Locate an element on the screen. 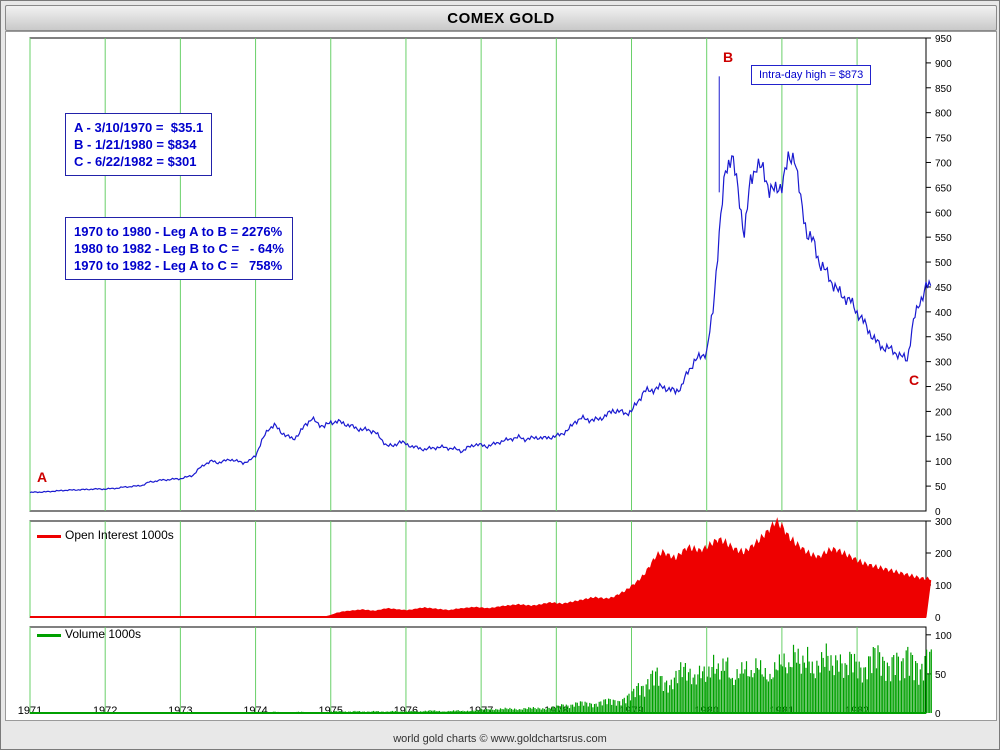 The width and height of the screenshot is (1000, 750). svg-text: 650 is located at coordinates (943, 188).